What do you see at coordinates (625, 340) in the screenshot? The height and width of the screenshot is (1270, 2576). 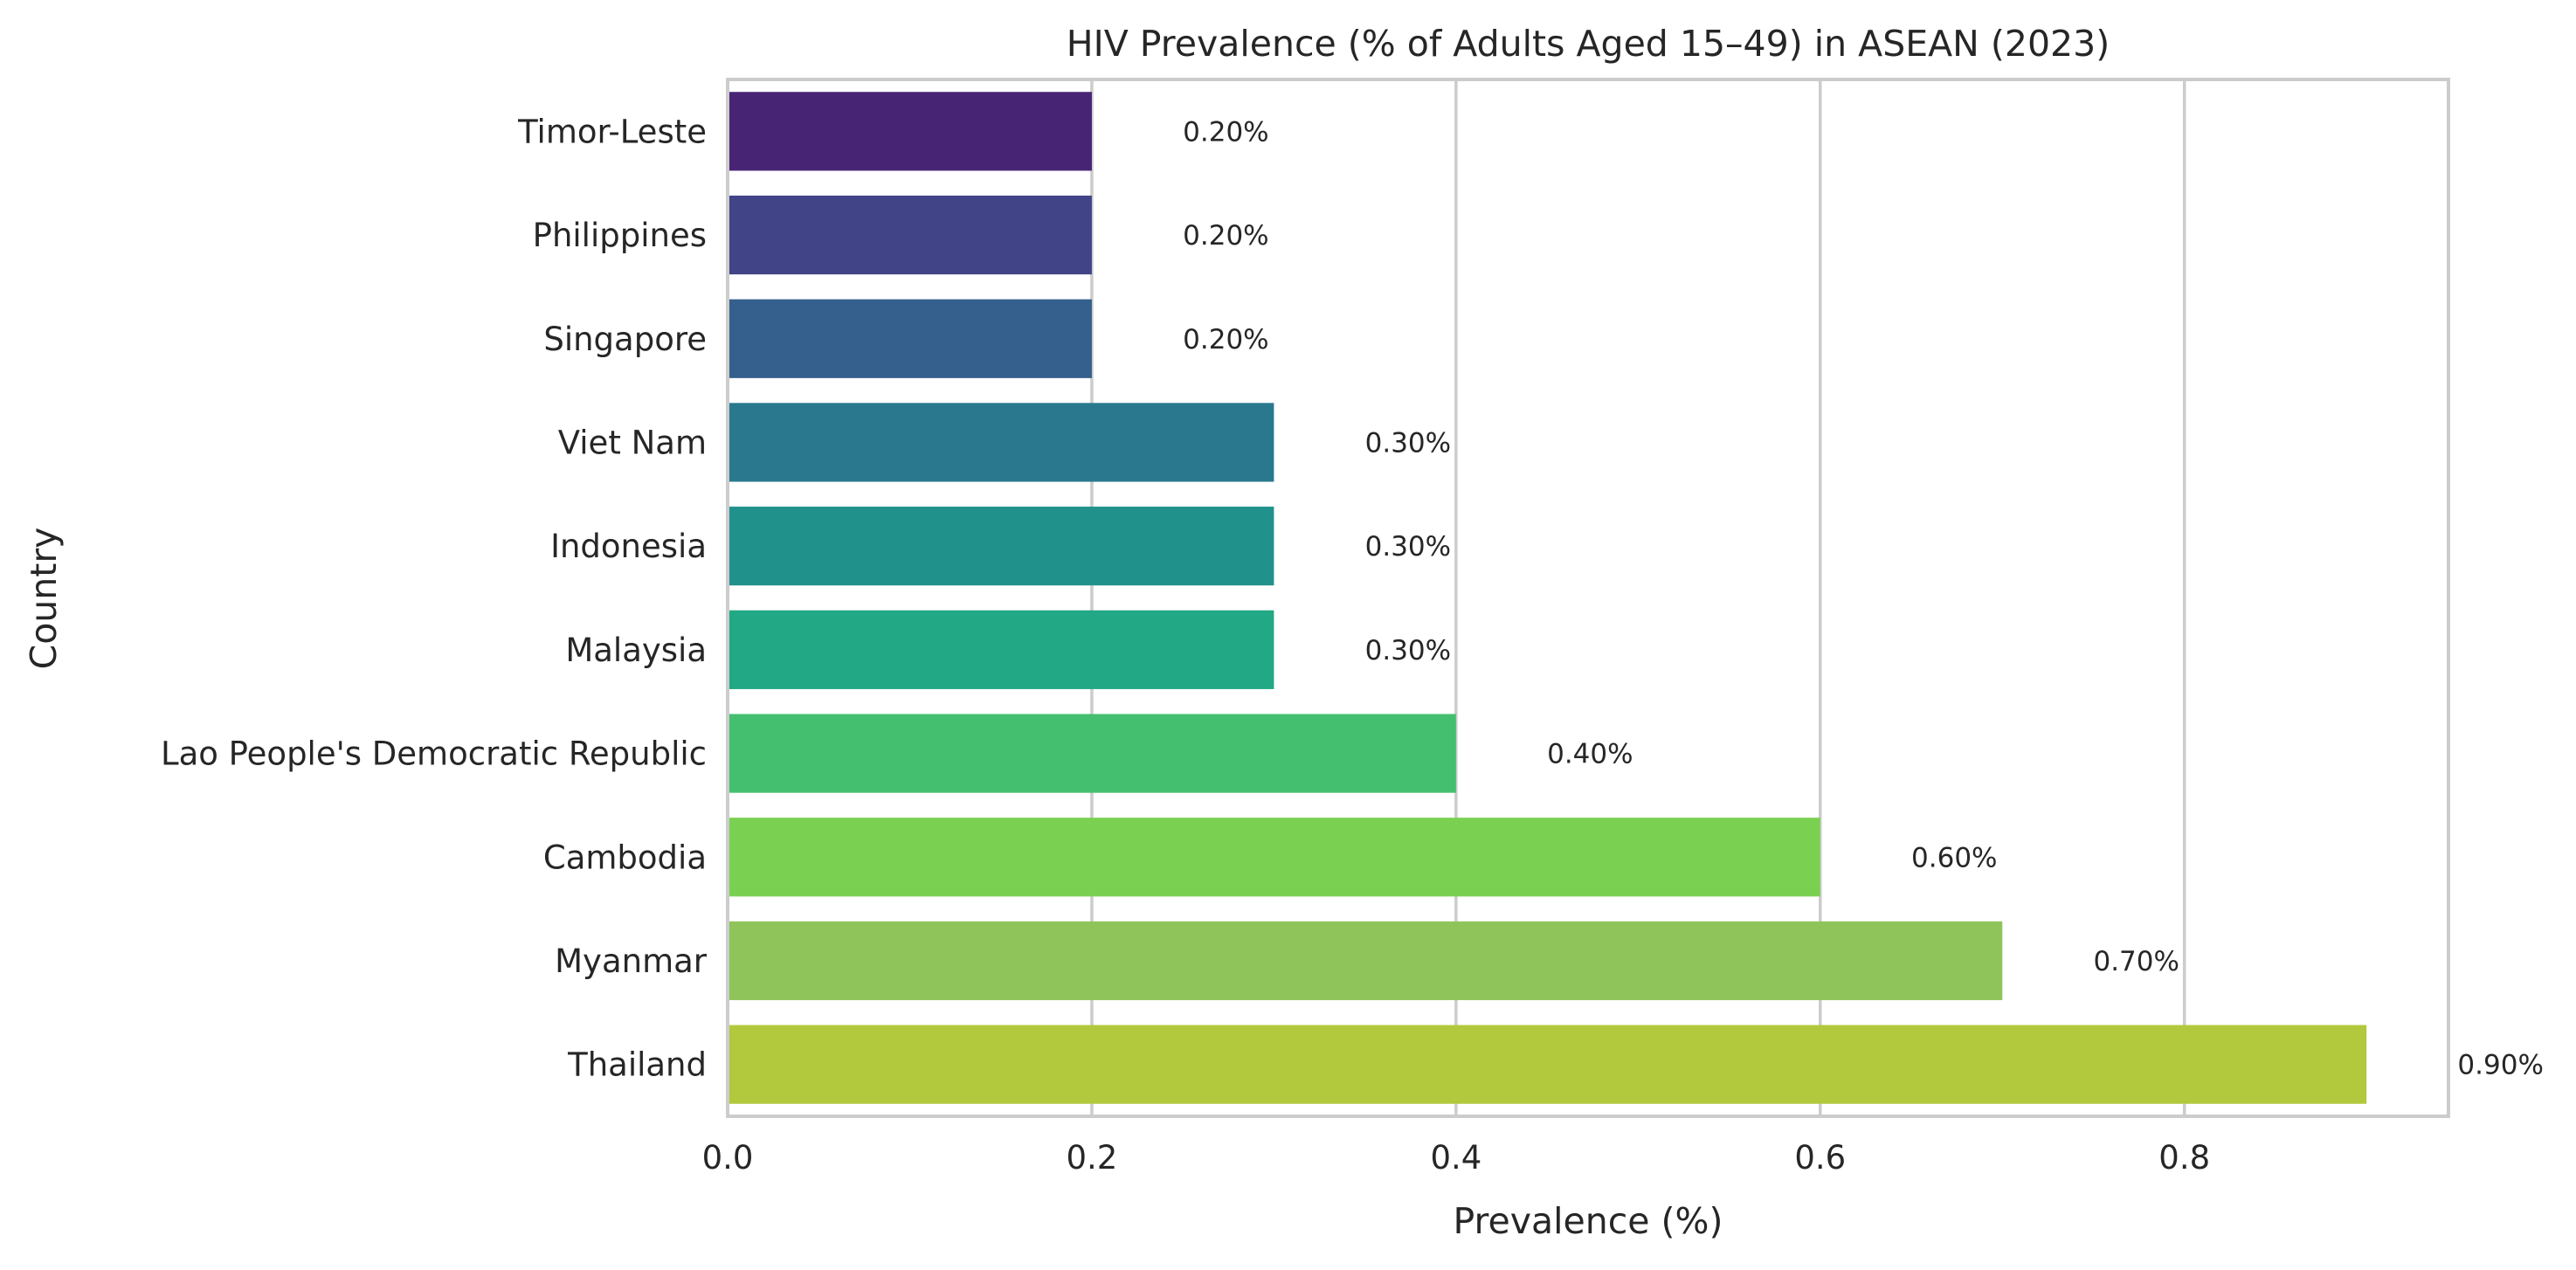 I see `y-tick-label: Singapore` at bounding box center [625, 340].